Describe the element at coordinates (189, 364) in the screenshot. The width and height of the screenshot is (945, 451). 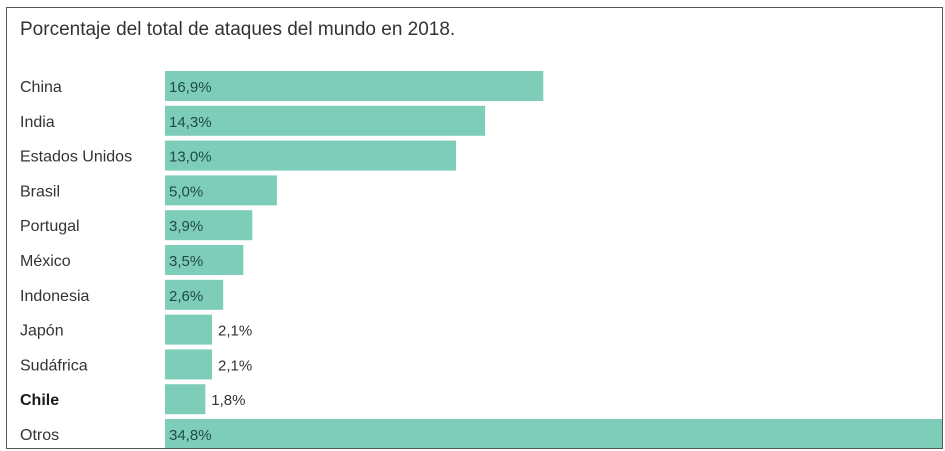
I see `bar-sudafrica` at that location.